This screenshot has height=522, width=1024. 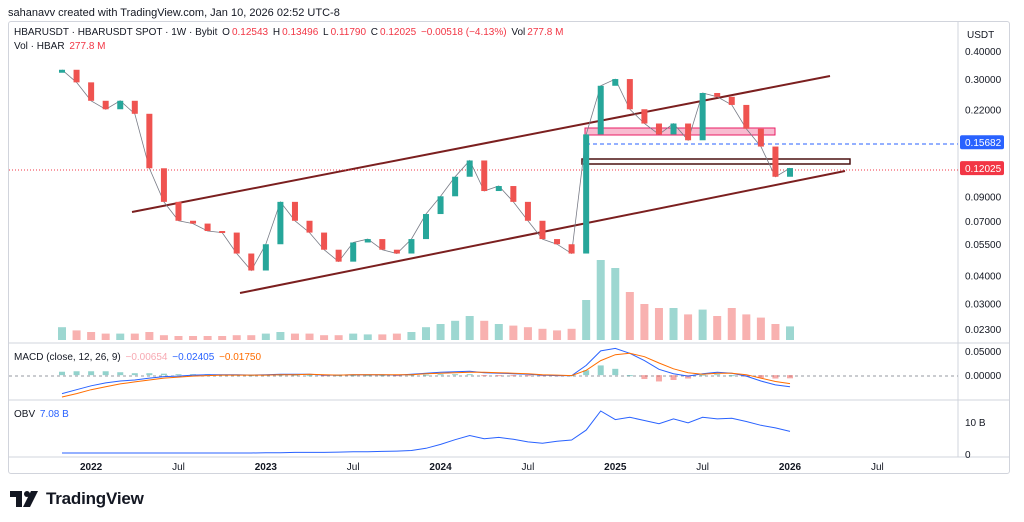 What do you see at coordinates (983, 376) in the screenshot?
I see `macd-axis-label: 0.00000` at bounding box center [983, 376].